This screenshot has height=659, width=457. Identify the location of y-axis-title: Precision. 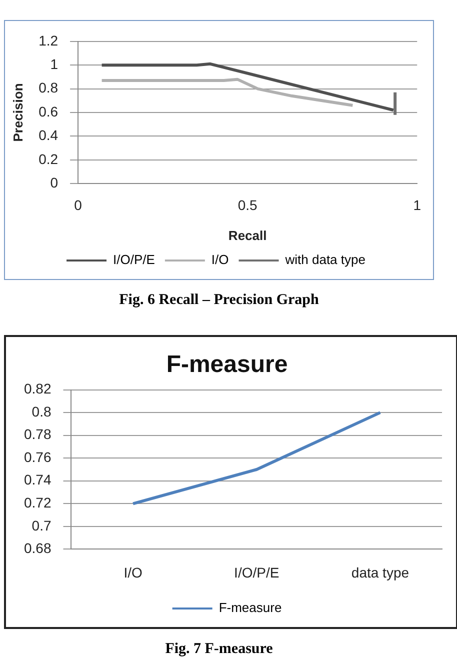
(18, 112).